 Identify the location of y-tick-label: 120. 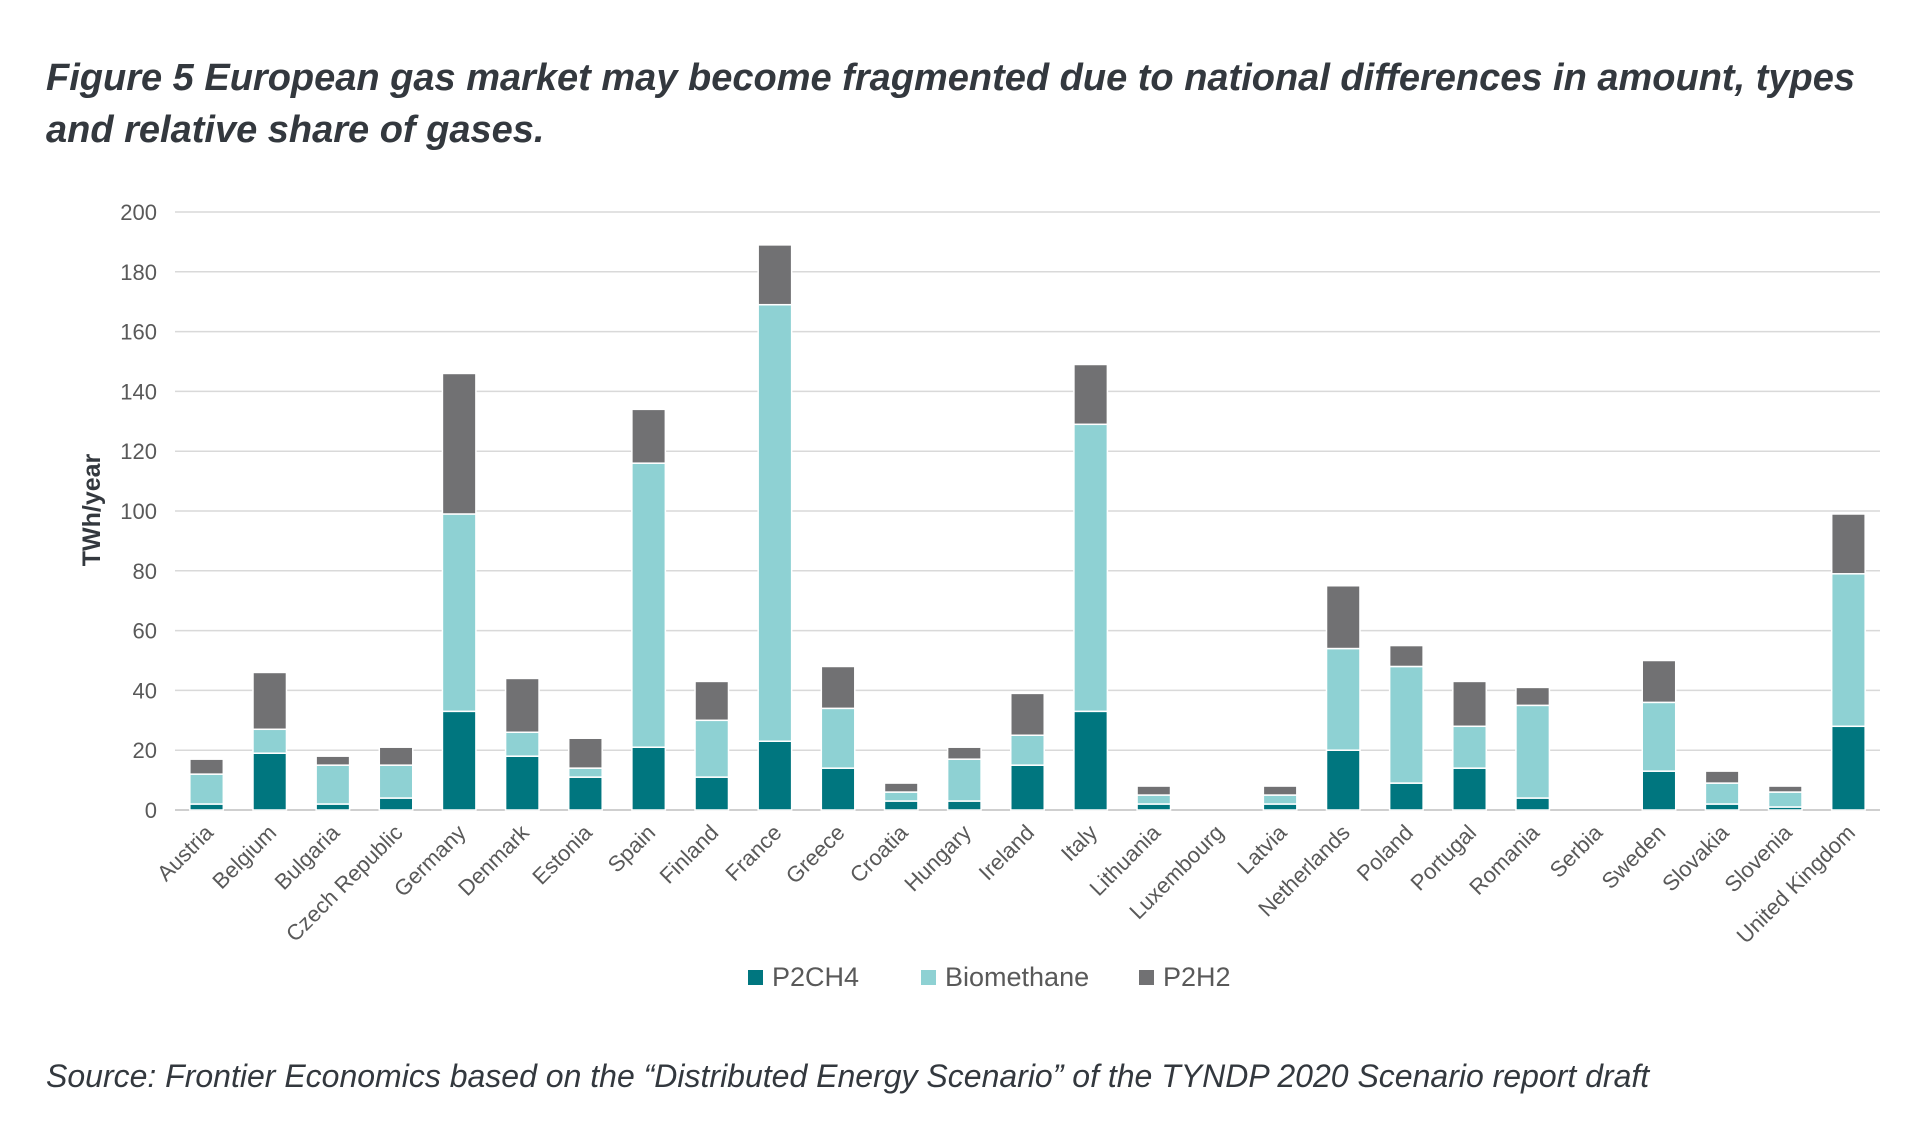
(138, 451).